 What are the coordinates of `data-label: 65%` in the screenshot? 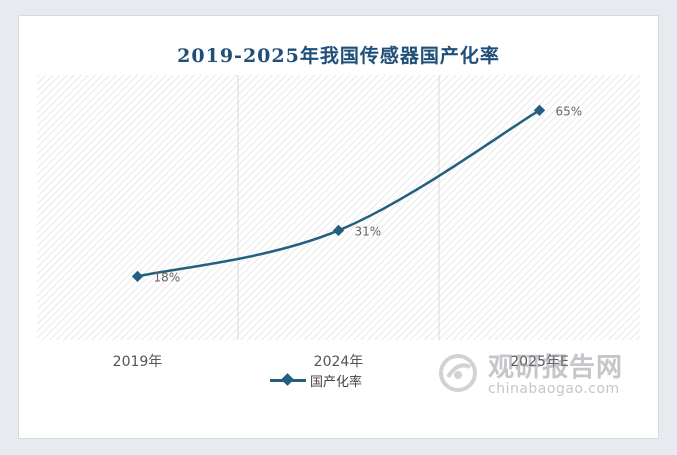 It's located at (569, 111).